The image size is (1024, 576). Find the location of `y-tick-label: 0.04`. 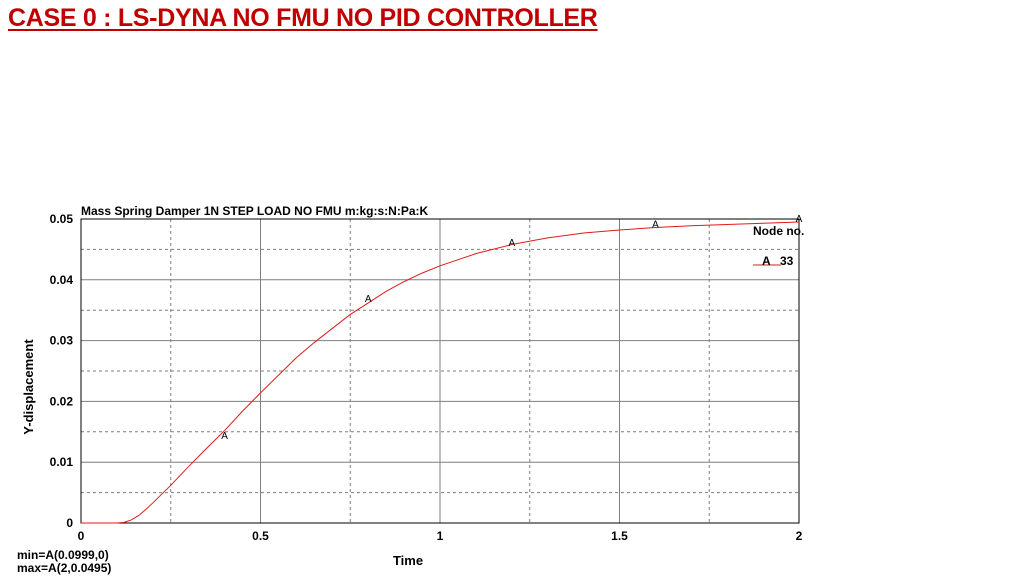

y-tick-label: 0.04 is located at coordinates (62, 280).